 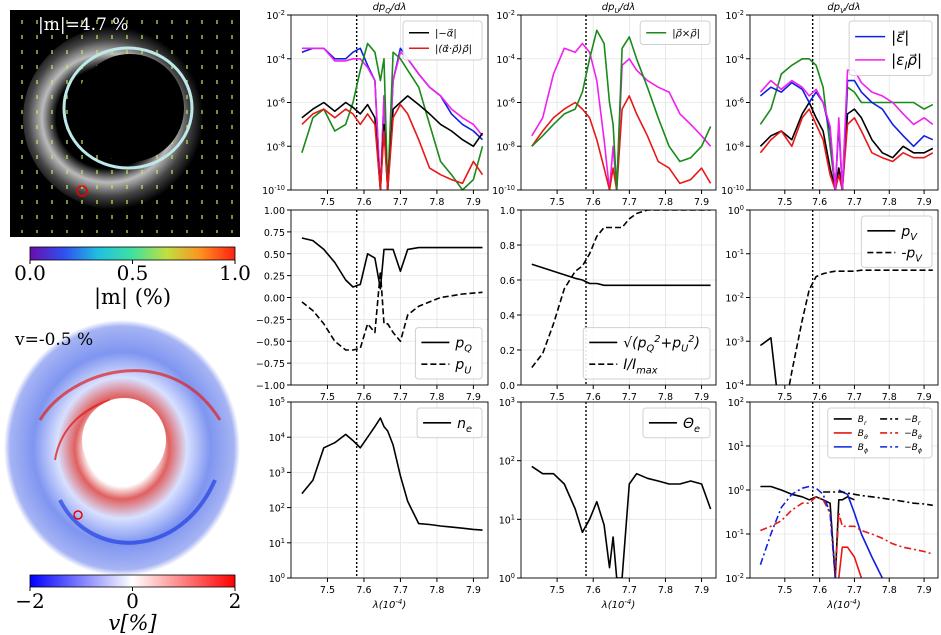 I want to click on y-tick-label: −0.25, so click(x=270, y=320).